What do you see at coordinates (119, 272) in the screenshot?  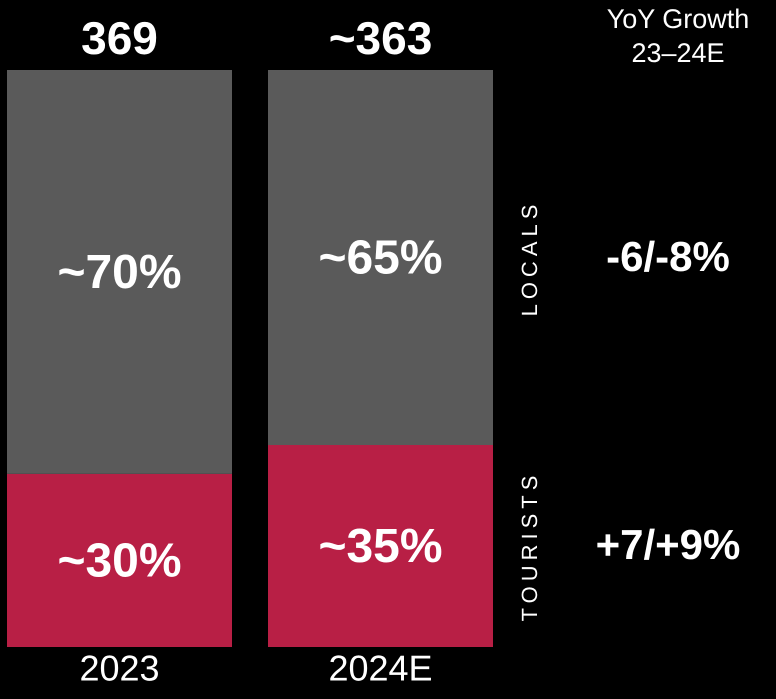 I see `data-label: ~70%` at bounding box center [119, 272].